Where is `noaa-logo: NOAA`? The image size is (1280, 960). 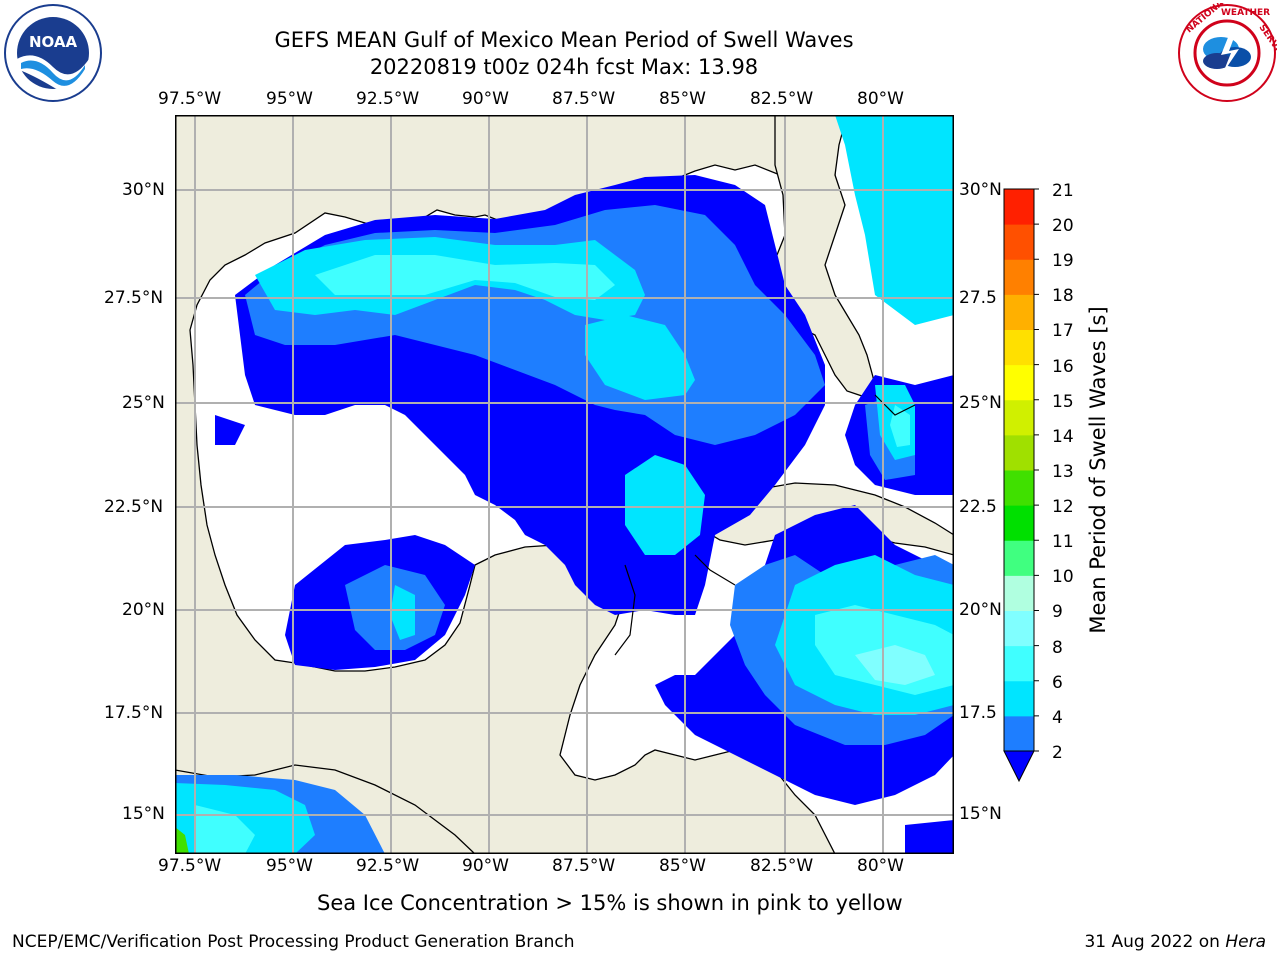 noaa-logo: NOAA is located at coordinates (53, 53).